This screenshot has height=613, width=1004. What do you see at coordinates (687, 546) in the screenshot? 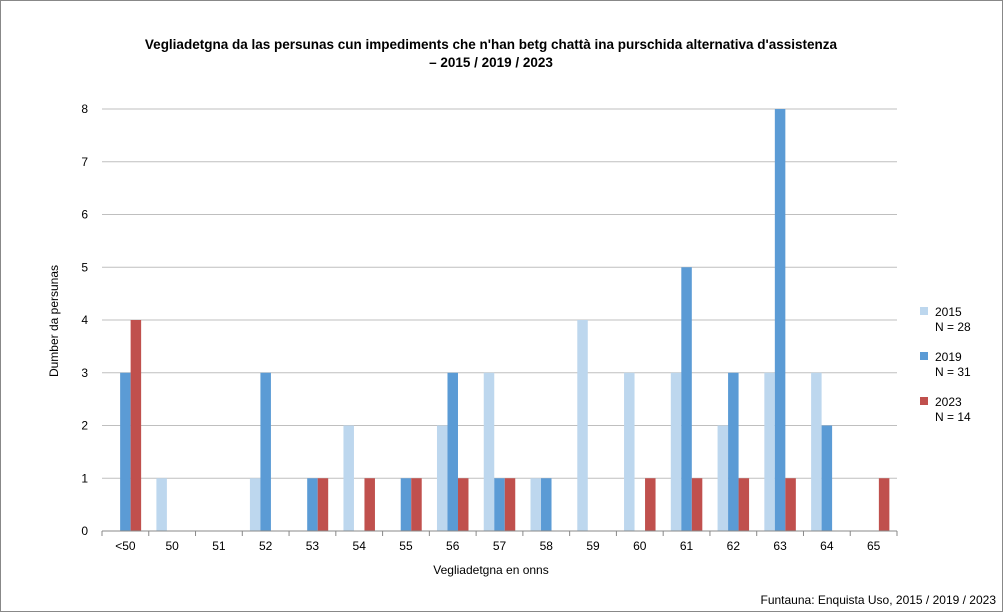
I see `x-tick-label: 61` at bounding box center [687, 546].